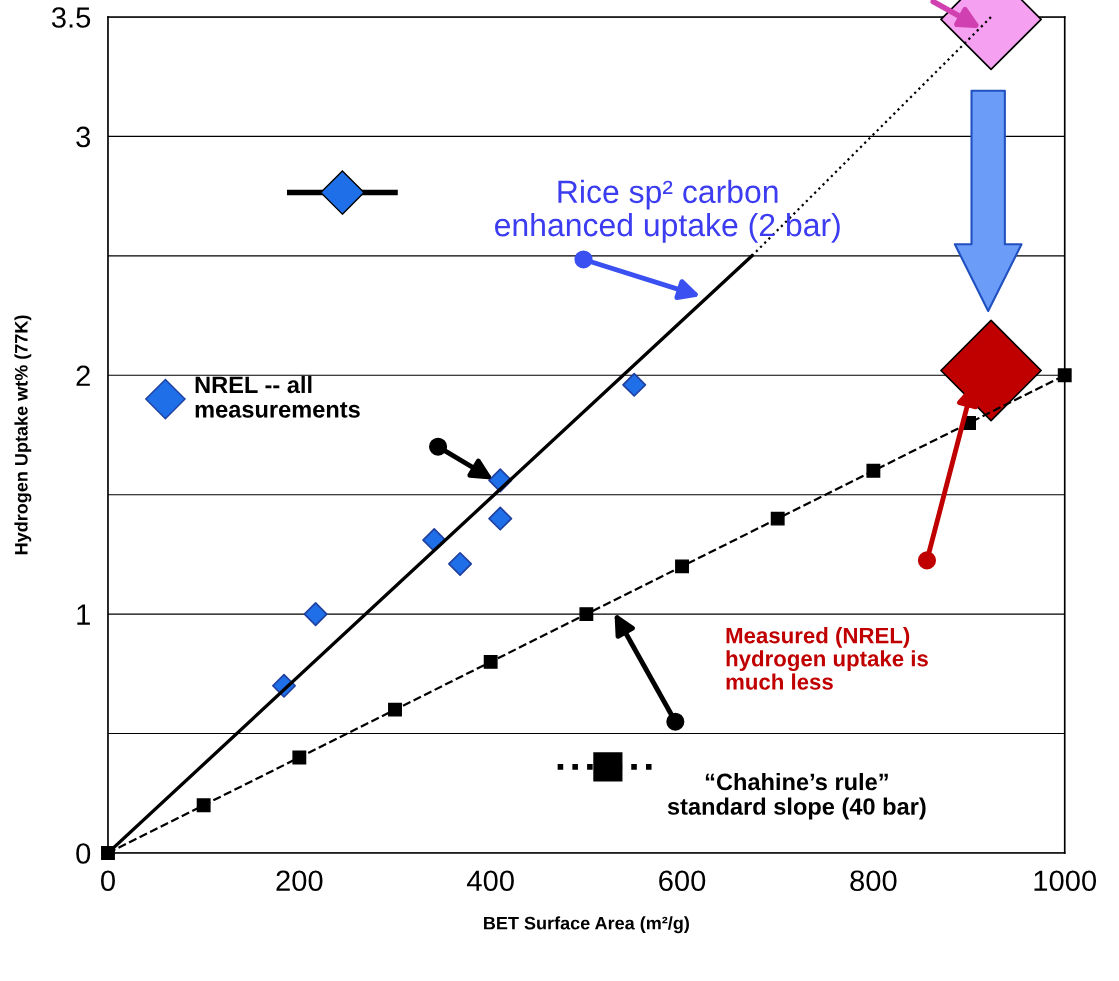 This screenshot has width=1119, height=981. I want to click on y-axis-title: Hydrogen Uptake wt% (77K), so click(23, 435).